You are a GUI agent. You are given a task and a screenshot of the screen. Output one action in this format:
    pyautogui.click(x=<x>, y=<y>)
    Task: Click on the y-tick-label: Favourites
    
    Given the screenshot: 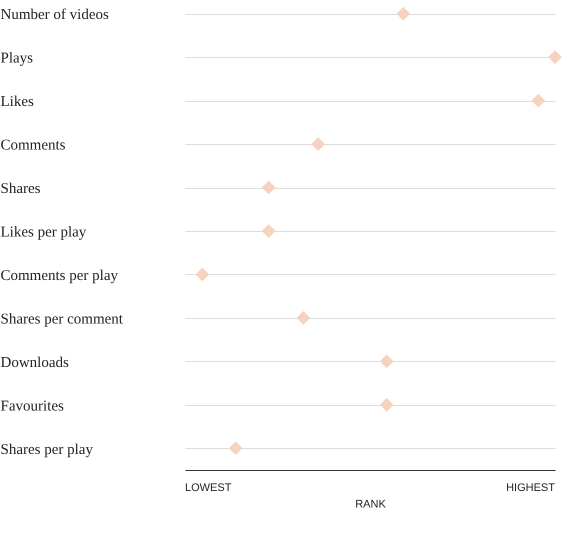 What is the action you would take?
    pyautogui.click(x=32, y=406)
    